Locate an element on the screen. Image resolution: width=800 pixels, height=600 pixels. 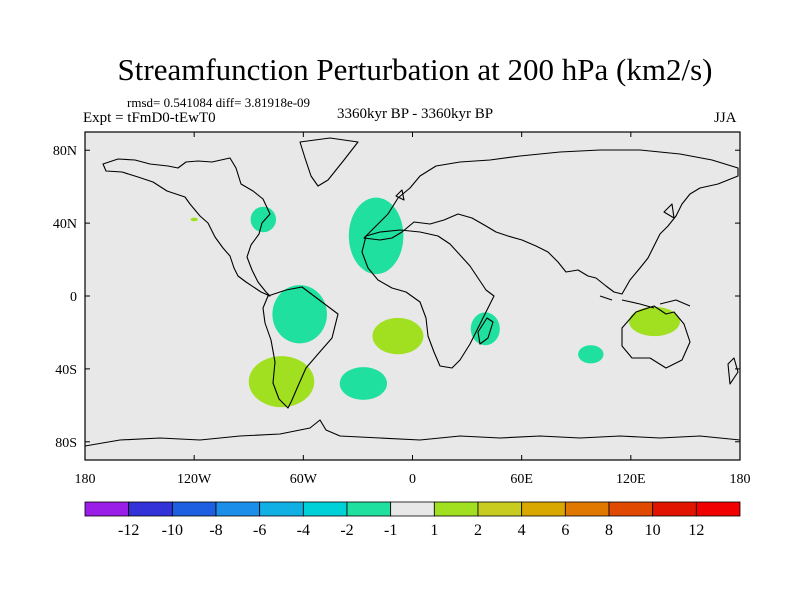
colorbar-label: -4 is located at coordinates (303, 530).